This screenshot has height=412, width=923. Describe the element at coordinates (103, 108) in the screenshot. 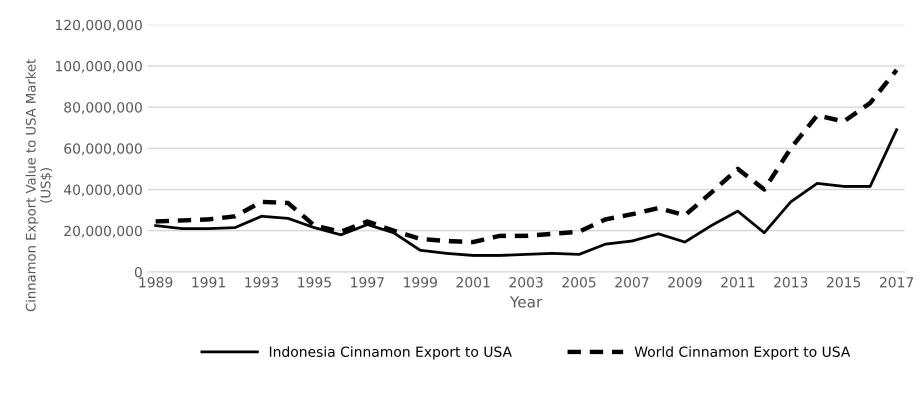

I see `y-tick-label: 80,000,000` at that location.